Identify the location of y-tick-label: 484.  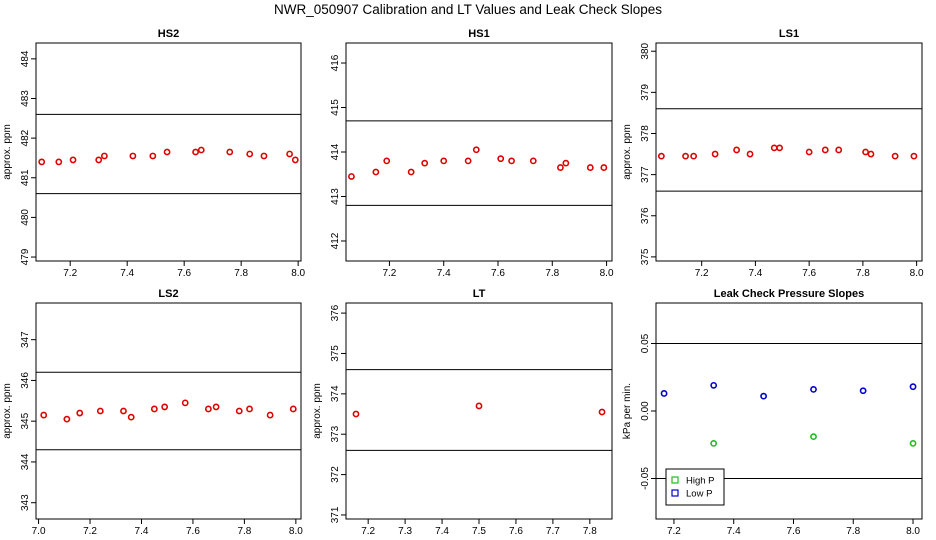
(25, 58).